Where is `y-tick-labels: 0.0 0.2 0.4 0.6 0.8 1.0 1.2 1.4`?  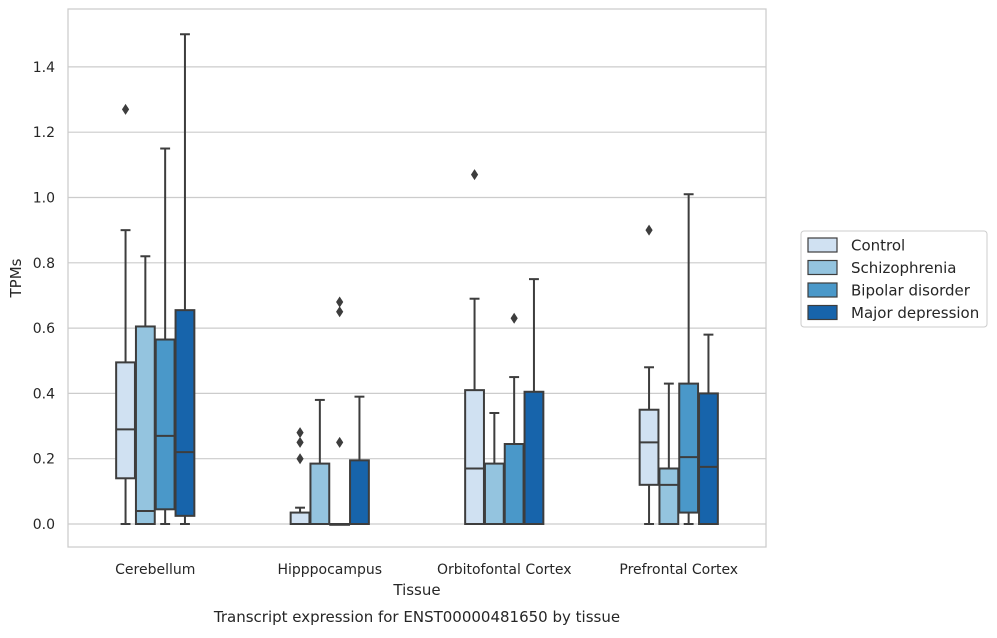
y-tick-labels: 0.0 0.2 0.4 0.6 0.8 1.0 1.2 1.4 is located at coordinates (44, 296).